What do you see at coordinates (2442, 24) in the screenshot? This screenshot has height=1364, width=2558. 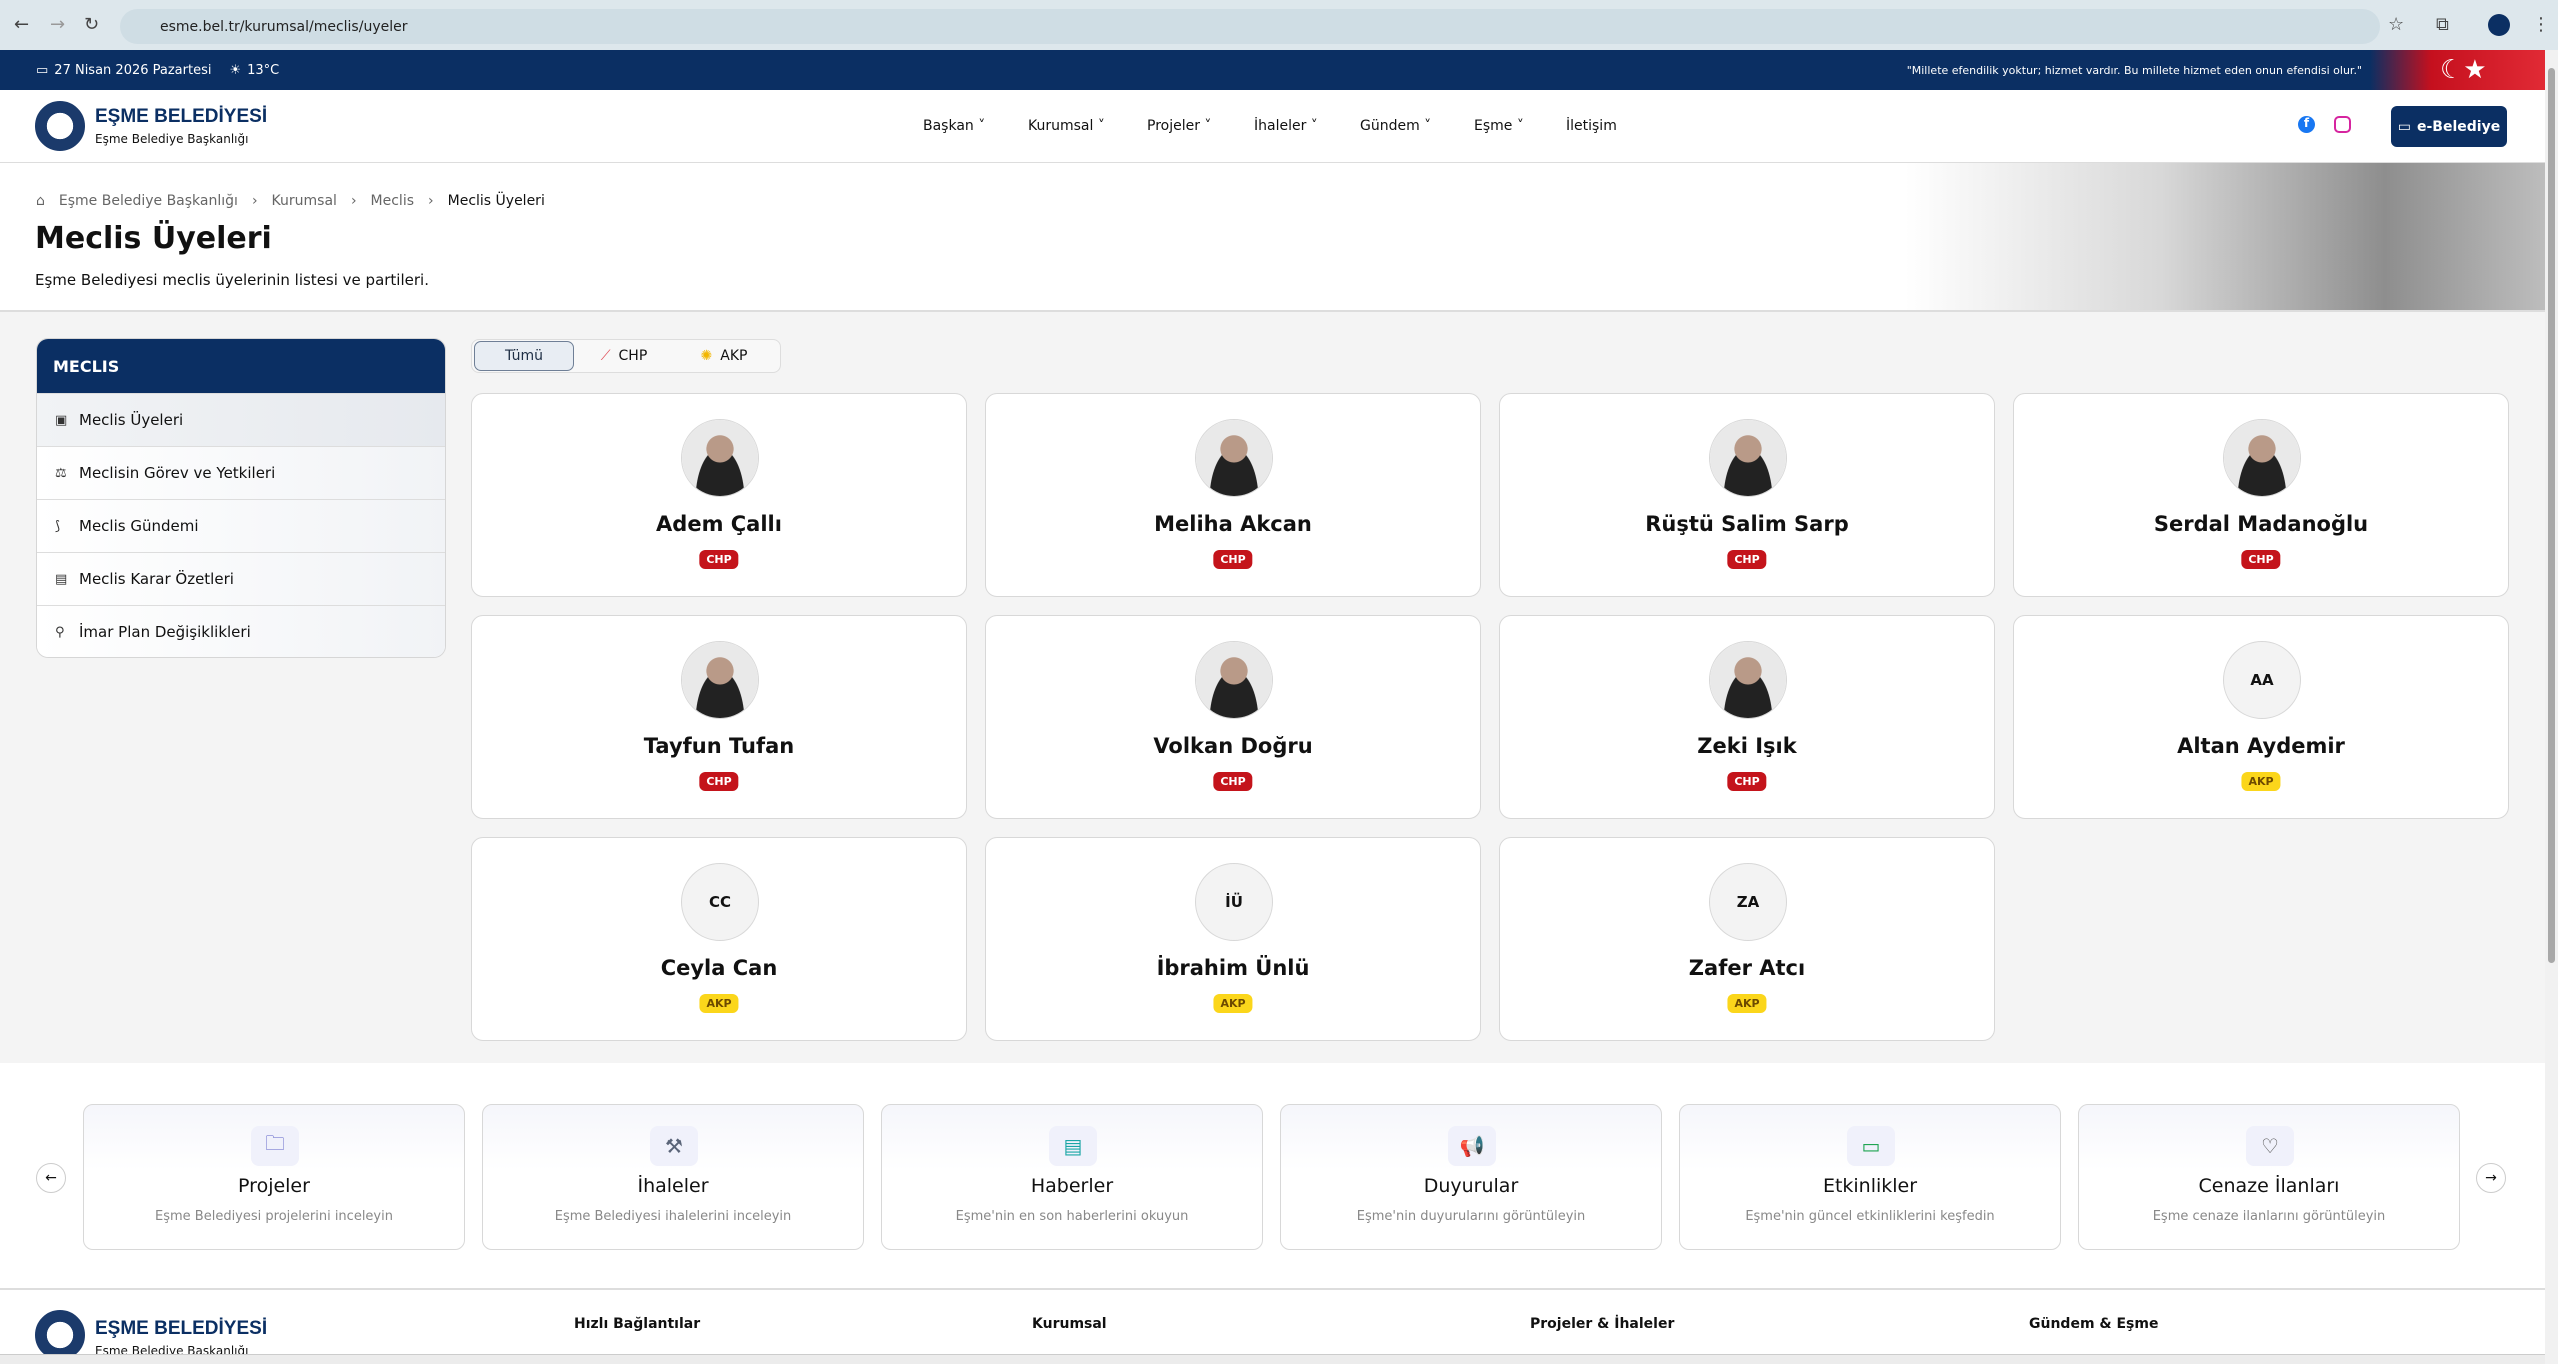 I see `extensions-icon: ⧉` at bounding box center [2442, 24].